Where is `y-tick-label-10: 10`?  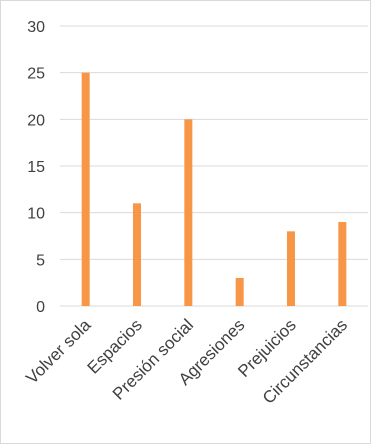 y-tick-label-10: 10 is located at coordinates (36, 214).